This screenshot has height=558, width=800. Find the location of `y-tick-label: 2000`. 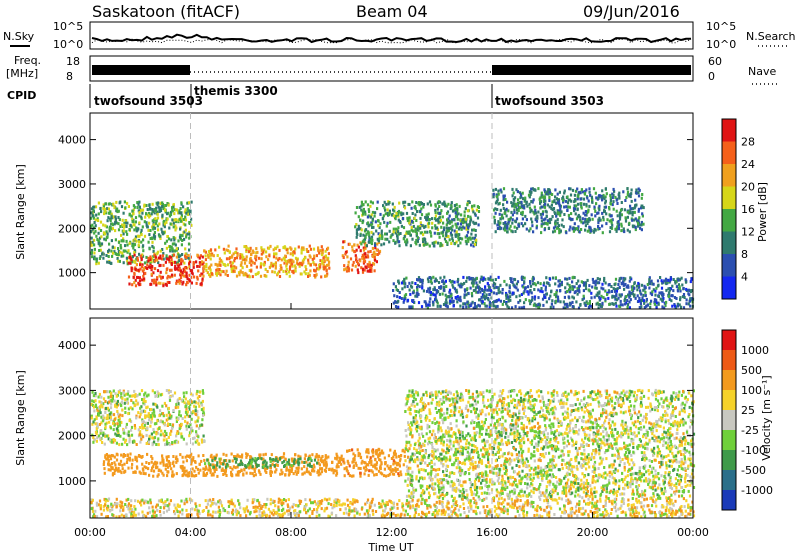

y-tick-label: 2000 is located at coordinates (72, 228).